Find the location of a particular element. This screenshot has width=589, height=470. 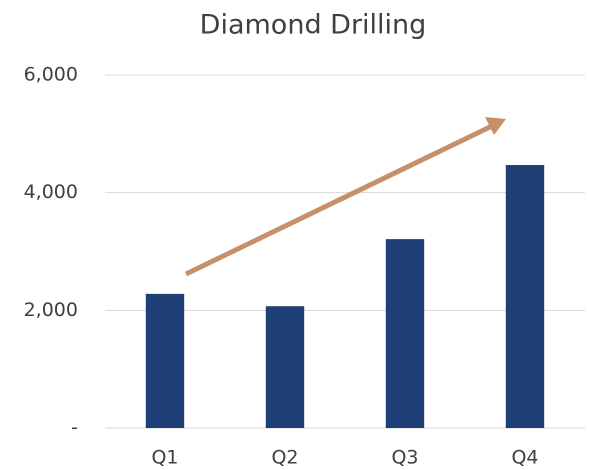

arrow-head is located at coordinates (495, 126).